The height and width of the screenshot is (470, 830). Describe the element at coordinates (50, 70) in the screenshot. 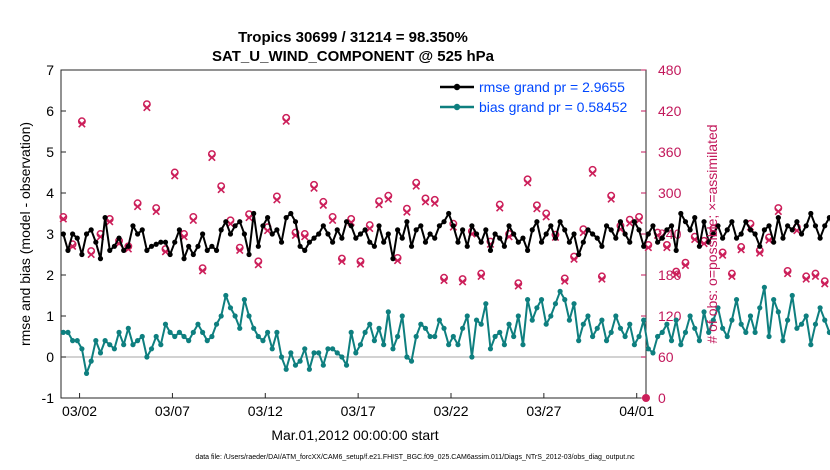

I see `y-left-tick-label: 7` at that location.